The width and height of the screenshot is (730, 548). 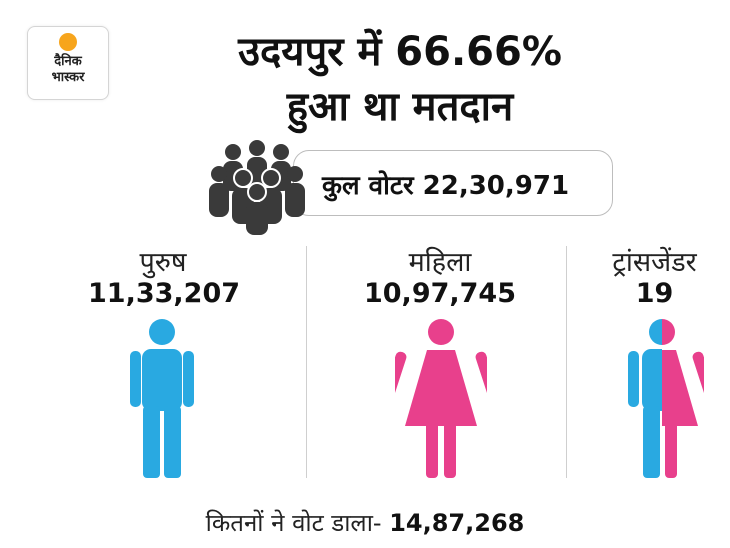 What do you see at coordinates (440, 262) in the screenshot?
I see `female-label: महिला` at bounding box center [440, 262].